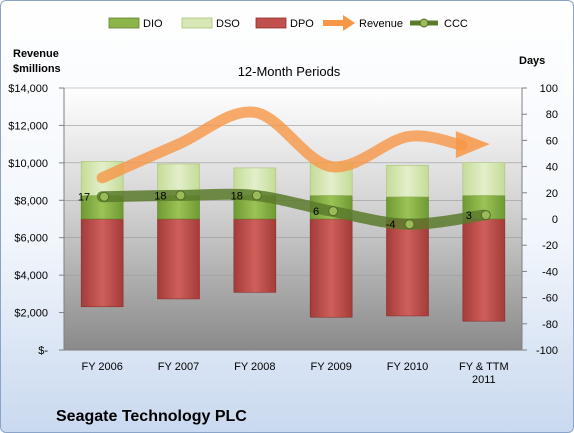 This screenshot has width=574, height=433. Describe the element at coordinates (532, 61) in the screenshot. I see `right-axis-title: Days` at that location.